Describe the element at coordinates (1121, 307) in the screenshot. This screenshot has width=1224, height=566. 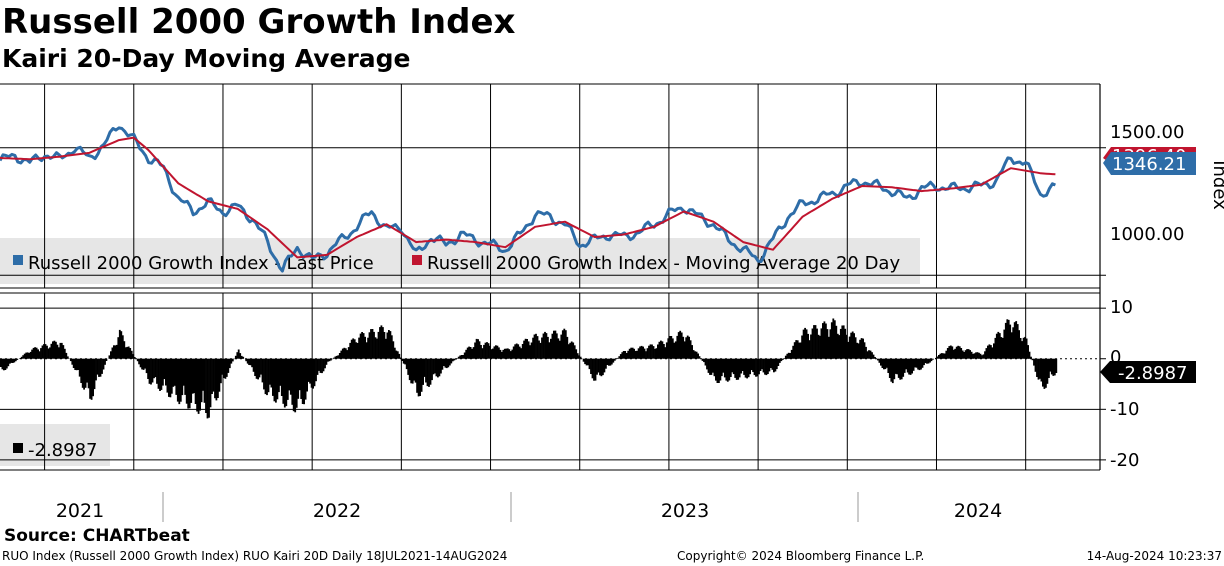
I see `kairi-tick-label-10: 10` at that location.